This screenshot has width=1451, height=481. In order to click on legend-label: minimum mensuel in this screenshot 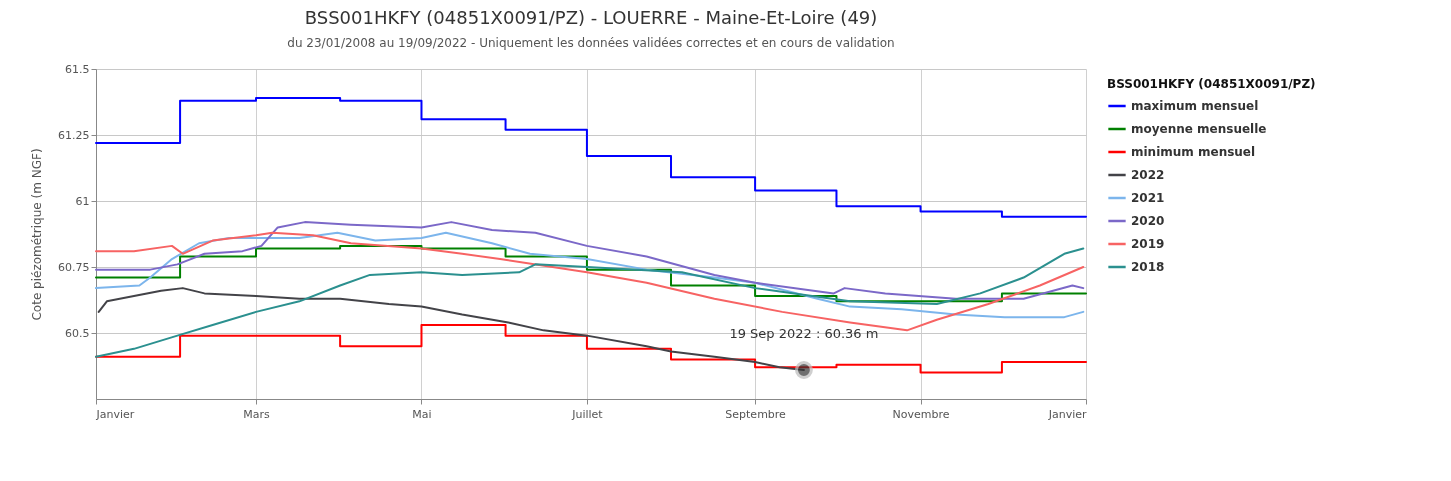, I will do `click(1193, 152)`.